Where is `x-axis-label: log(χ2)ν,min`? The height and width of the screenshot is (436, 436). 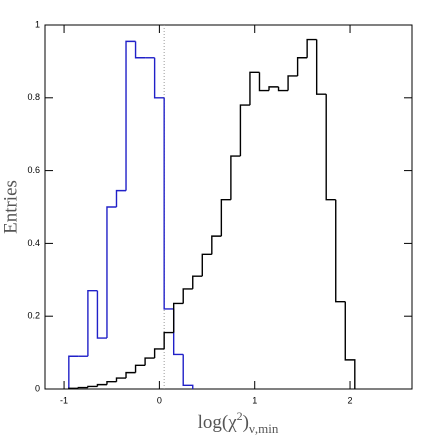 x-axis-label: log(χ2)ν,min is located at coordinates (238, 422).